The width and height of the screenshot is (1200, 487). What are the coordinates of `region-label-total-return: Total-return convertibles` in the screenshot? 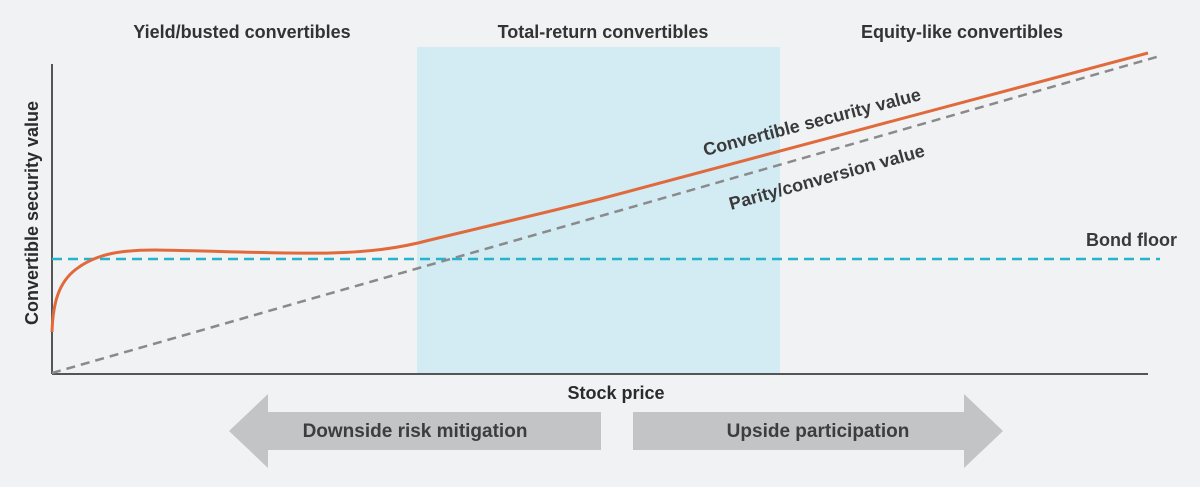 It's located at (603, 32).